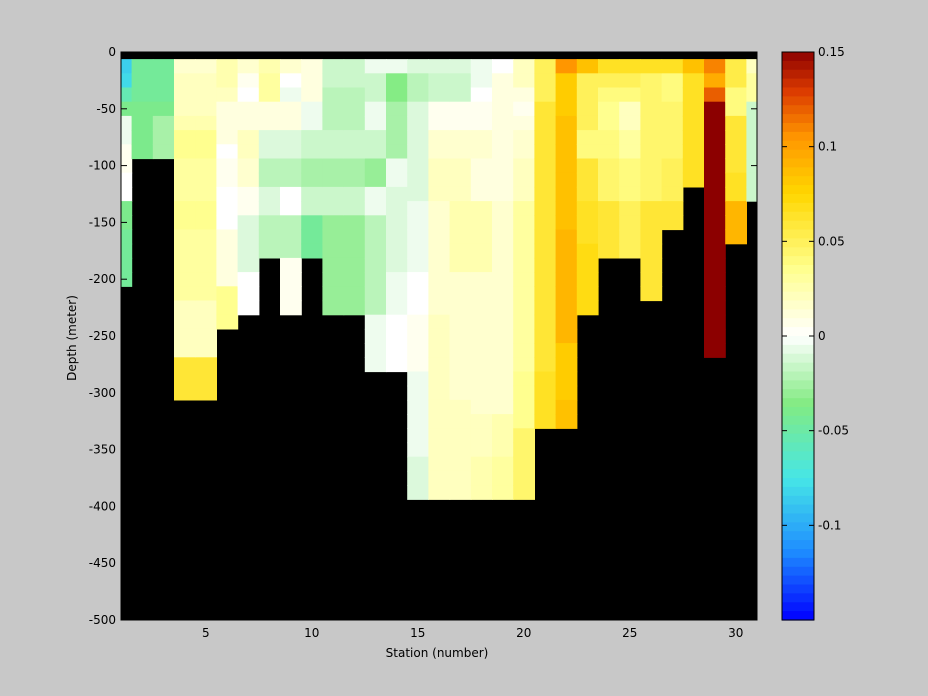 This screenshot has width=928, height=696. What do you see at coordinates (827, 147) in the screenshot?
I see `colorbar-tick-label: 0.1` at bounding box center [827, 147].